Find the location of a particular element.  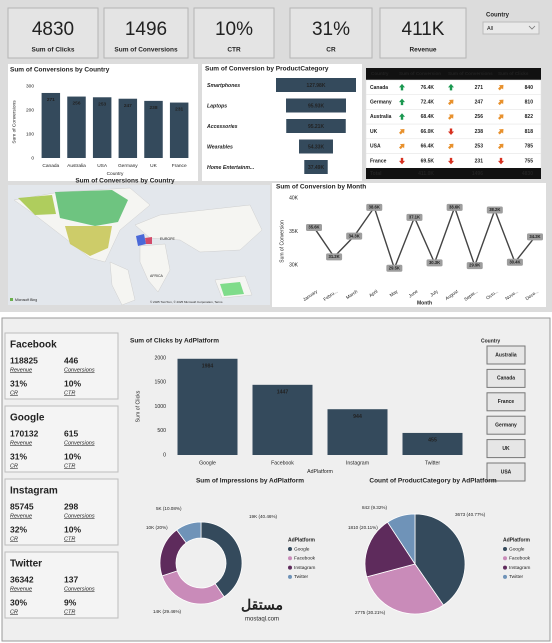

land is located at coordinates (155, 268).